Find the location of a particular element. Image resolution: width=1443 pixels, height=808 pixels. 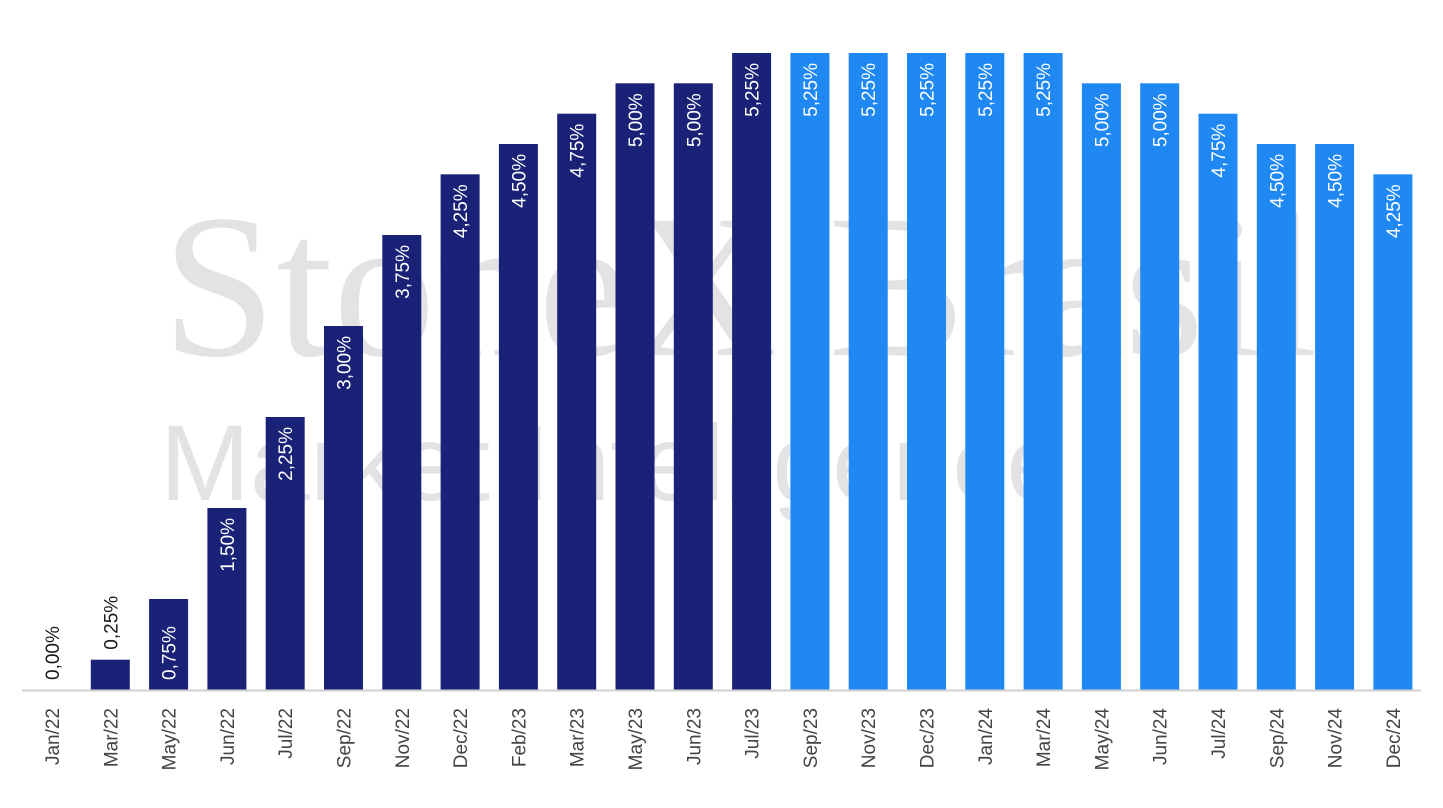

x-tick-label: Mar/24 is located at coordinates (1044, 738).